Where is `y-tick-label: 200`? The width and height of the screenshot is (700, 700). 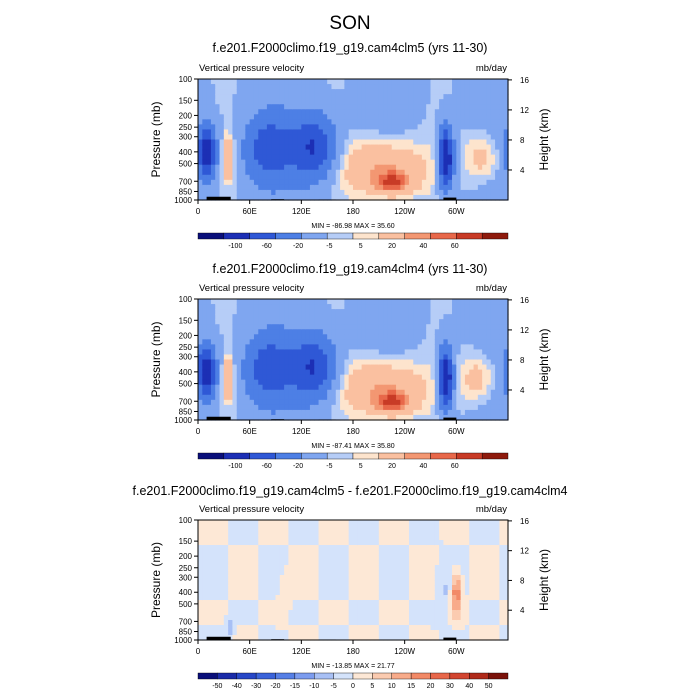
y-tick-label: 200 is located at coordinates (186, 335).